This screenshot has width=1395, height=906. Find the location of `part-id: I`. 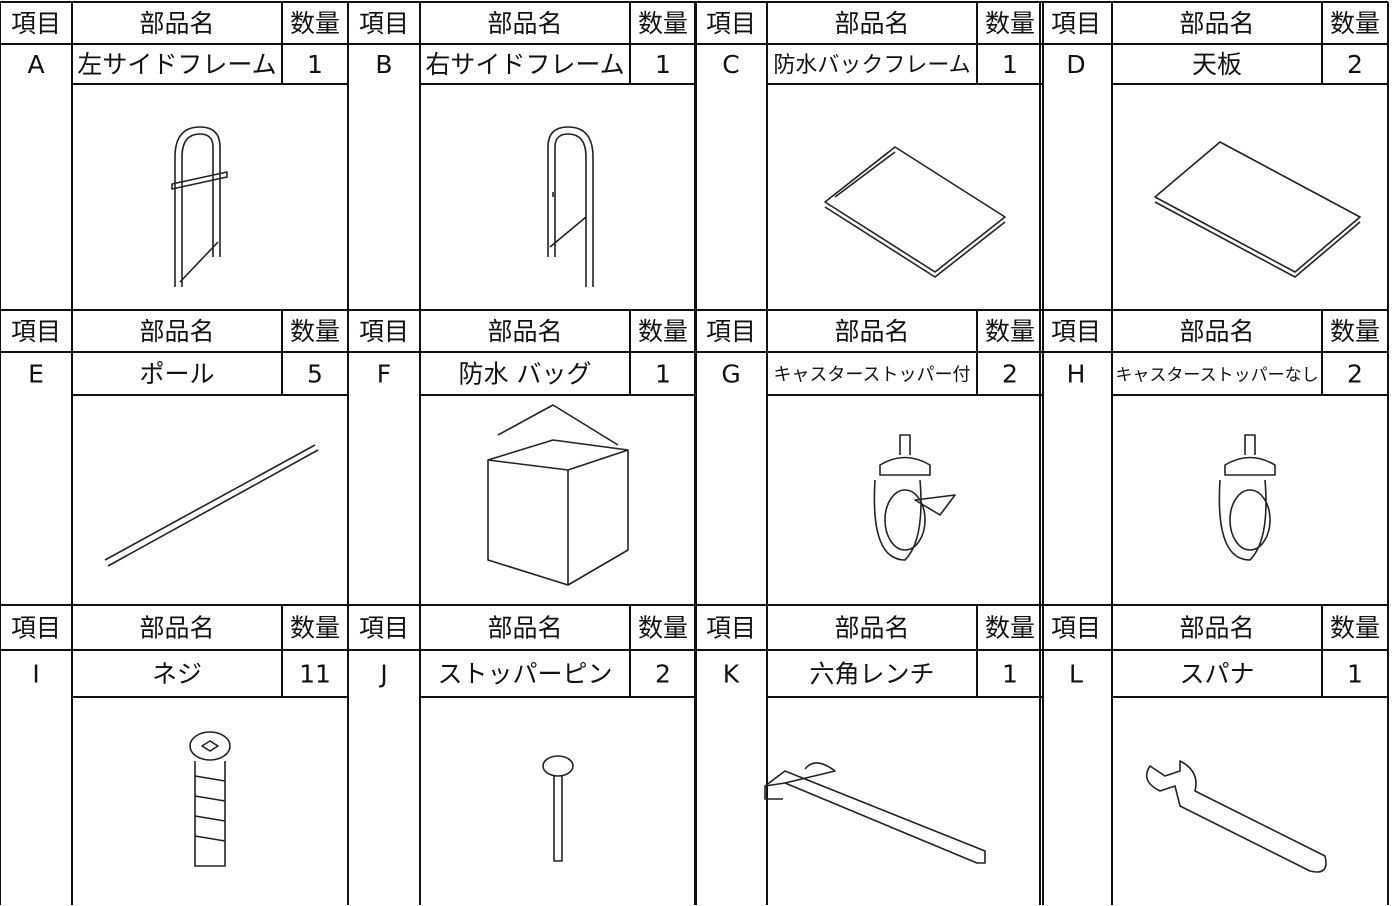

part-id: I is located at coordinates (35, 674).